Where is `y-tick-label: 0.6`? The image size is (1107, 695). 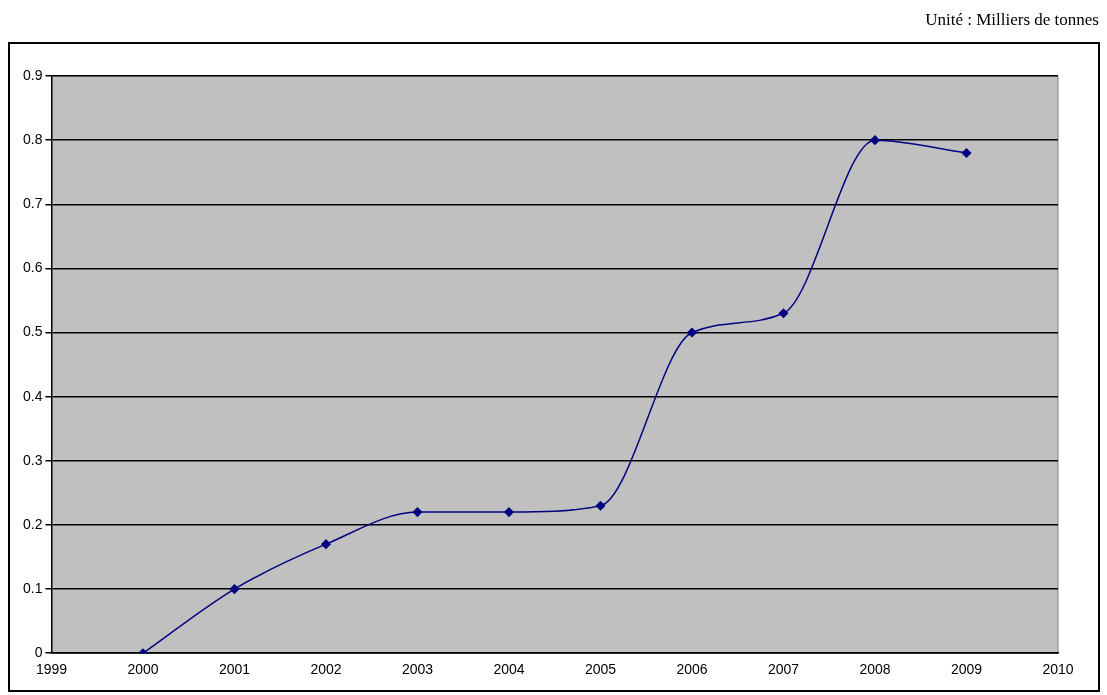
y-tick-label: 0.6 is located at coordinates (32, 267).